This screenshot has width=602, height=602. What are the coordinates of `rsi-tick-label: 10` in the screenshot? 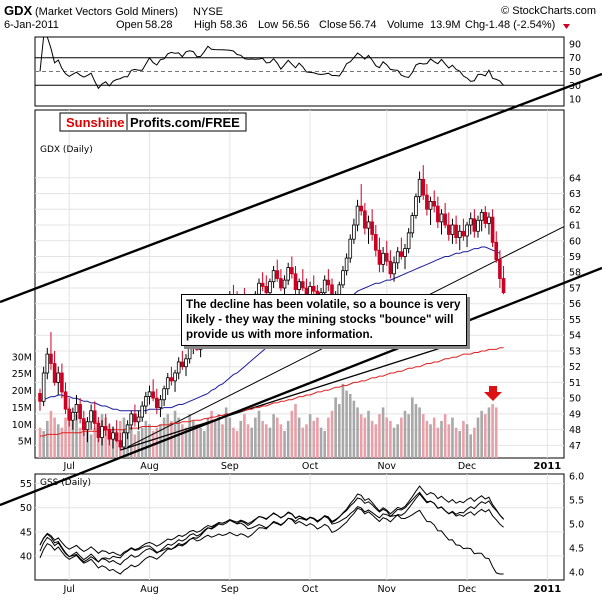 It's located at (575, 100).